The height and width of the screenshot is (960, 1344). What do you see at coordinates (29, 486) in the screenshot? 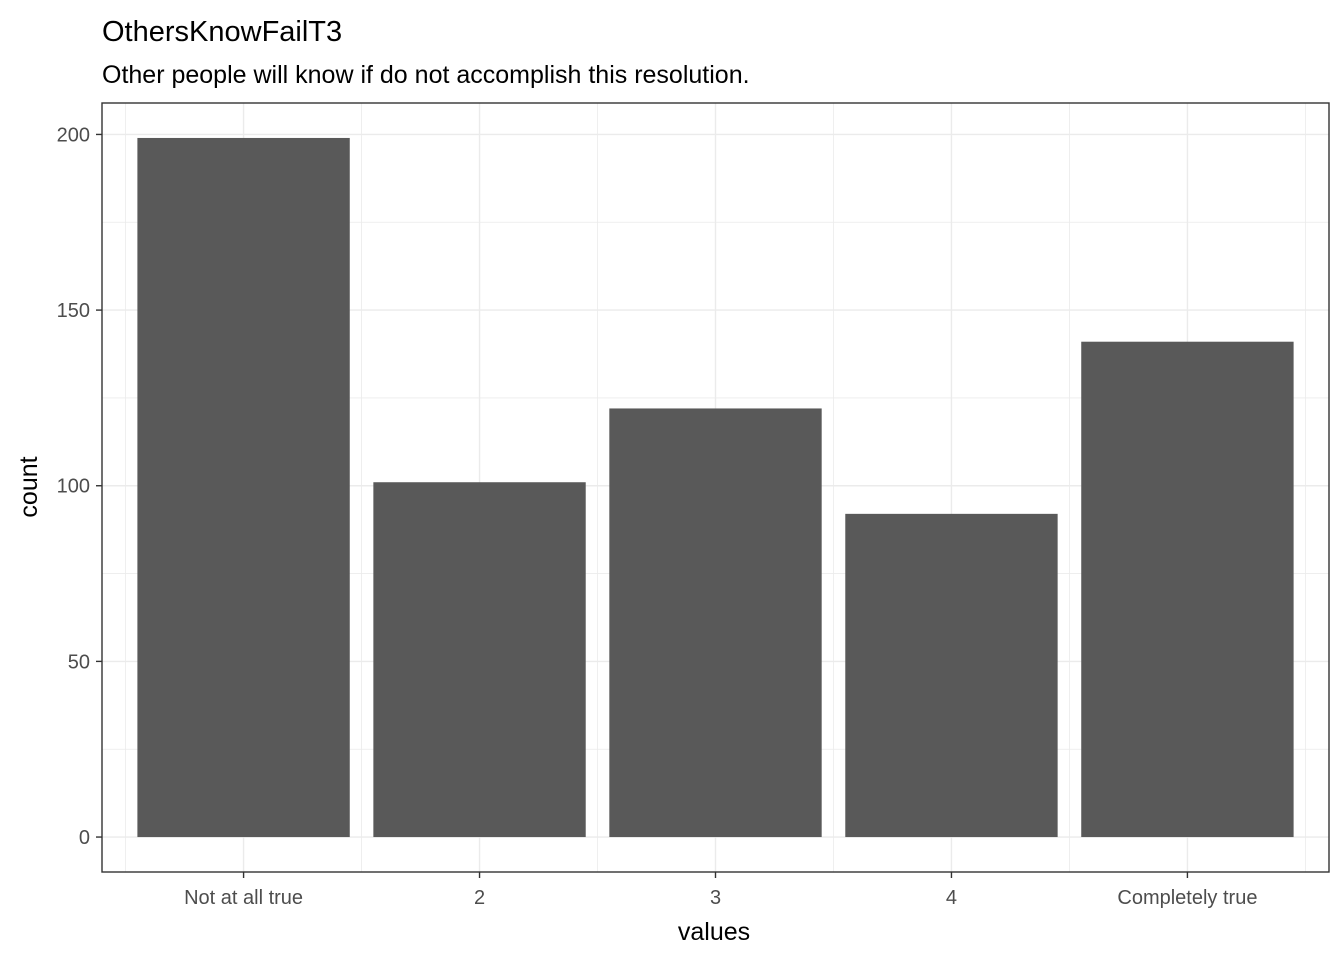
I see `y-axis-title: count` at bounding box center [29, 486].